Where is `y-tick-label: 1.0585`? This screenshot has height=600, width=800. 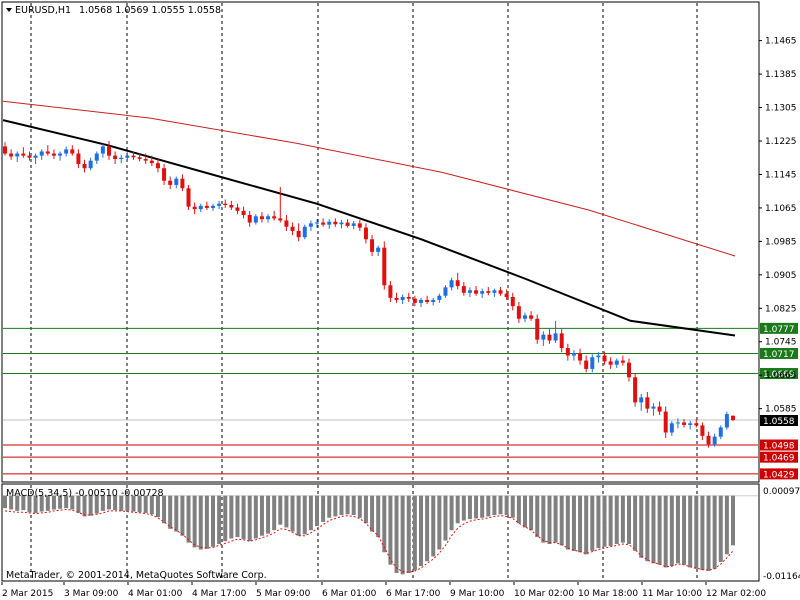
y-tick-label: 1.0585 is located at coordinates (781, 410).